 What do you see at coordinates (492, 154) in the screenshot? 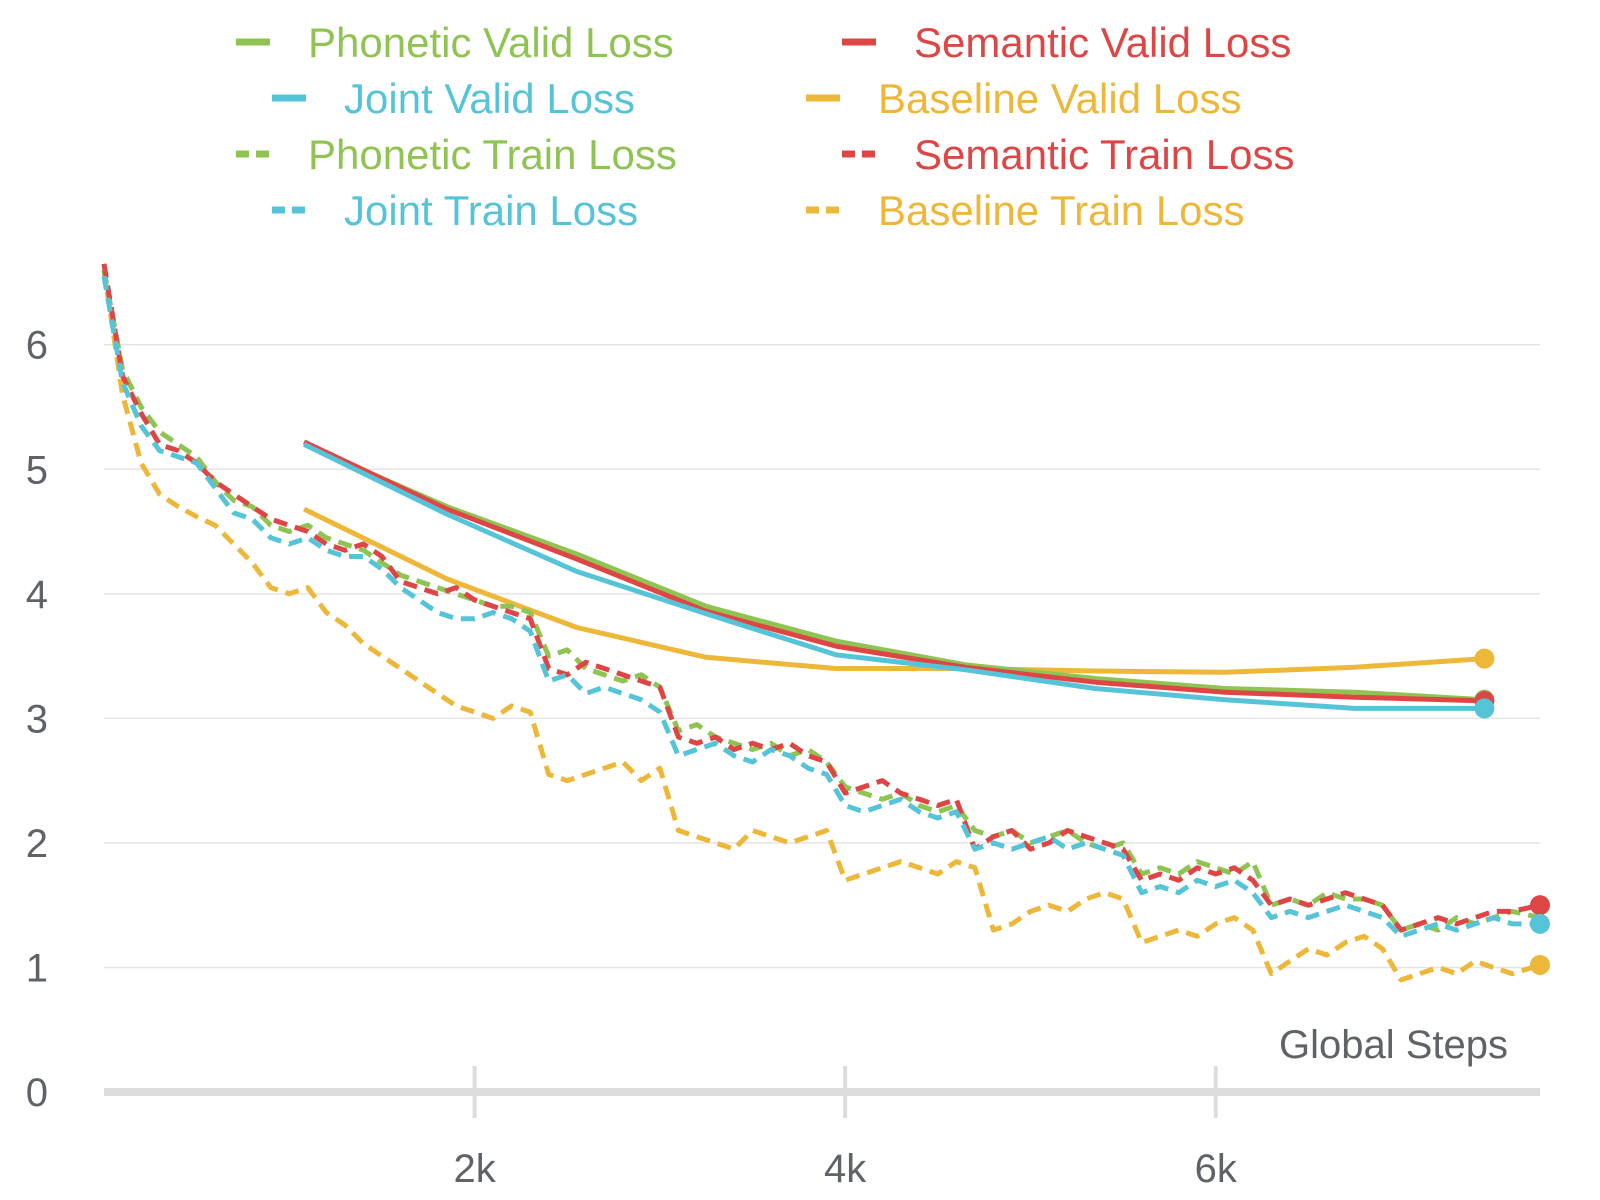
I see `legend-label: Phonetic Train Loss` at bounding box center [492, 154].